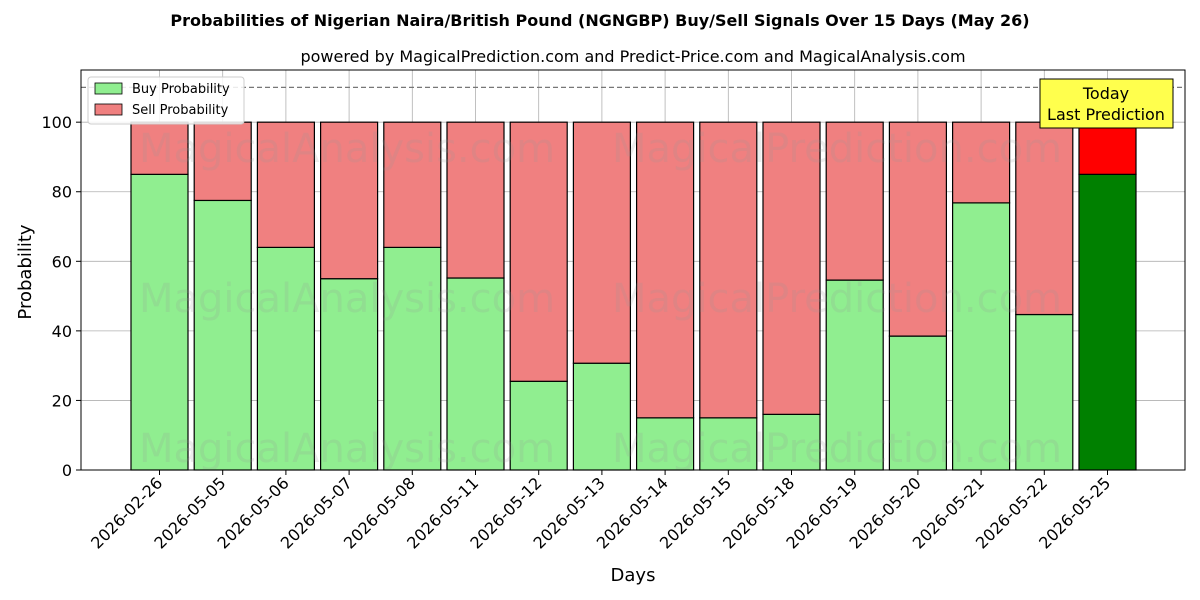  Describe the element at coordinates (62, 400) in the screenshot. I see `y-tick-label: 20` at that location.